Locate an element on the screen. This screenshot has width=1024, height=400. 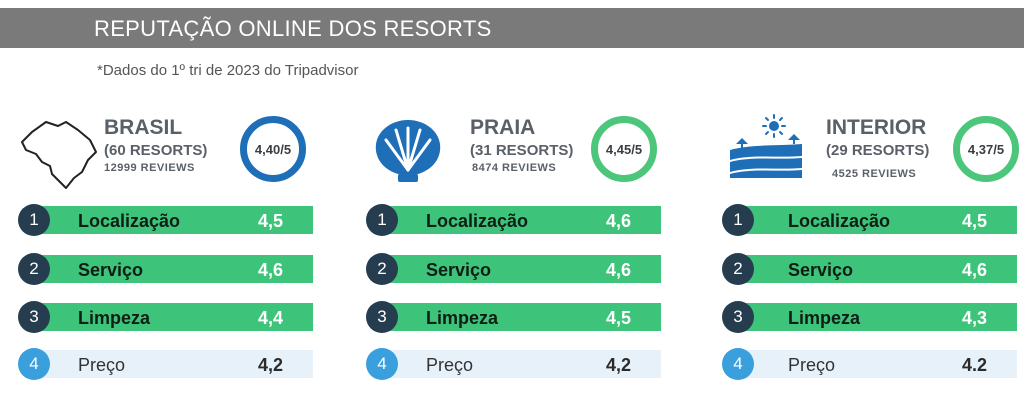
shell-icon is located at coordinates (408, 151).